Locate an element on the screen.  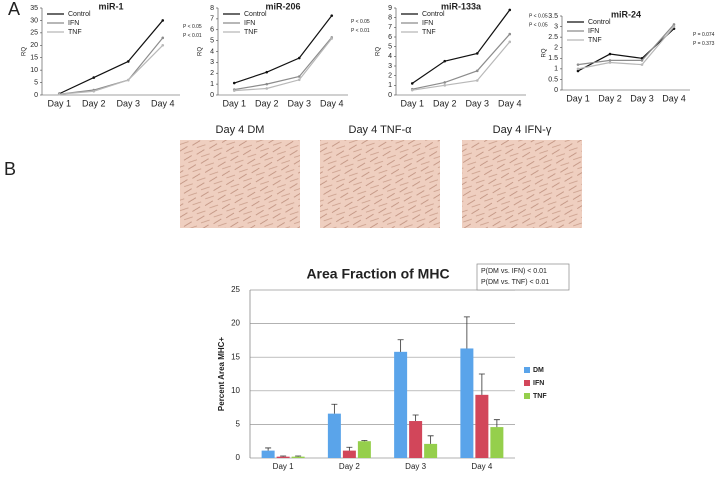
y-tick-label: 10 is located at coordinates (235, 390).